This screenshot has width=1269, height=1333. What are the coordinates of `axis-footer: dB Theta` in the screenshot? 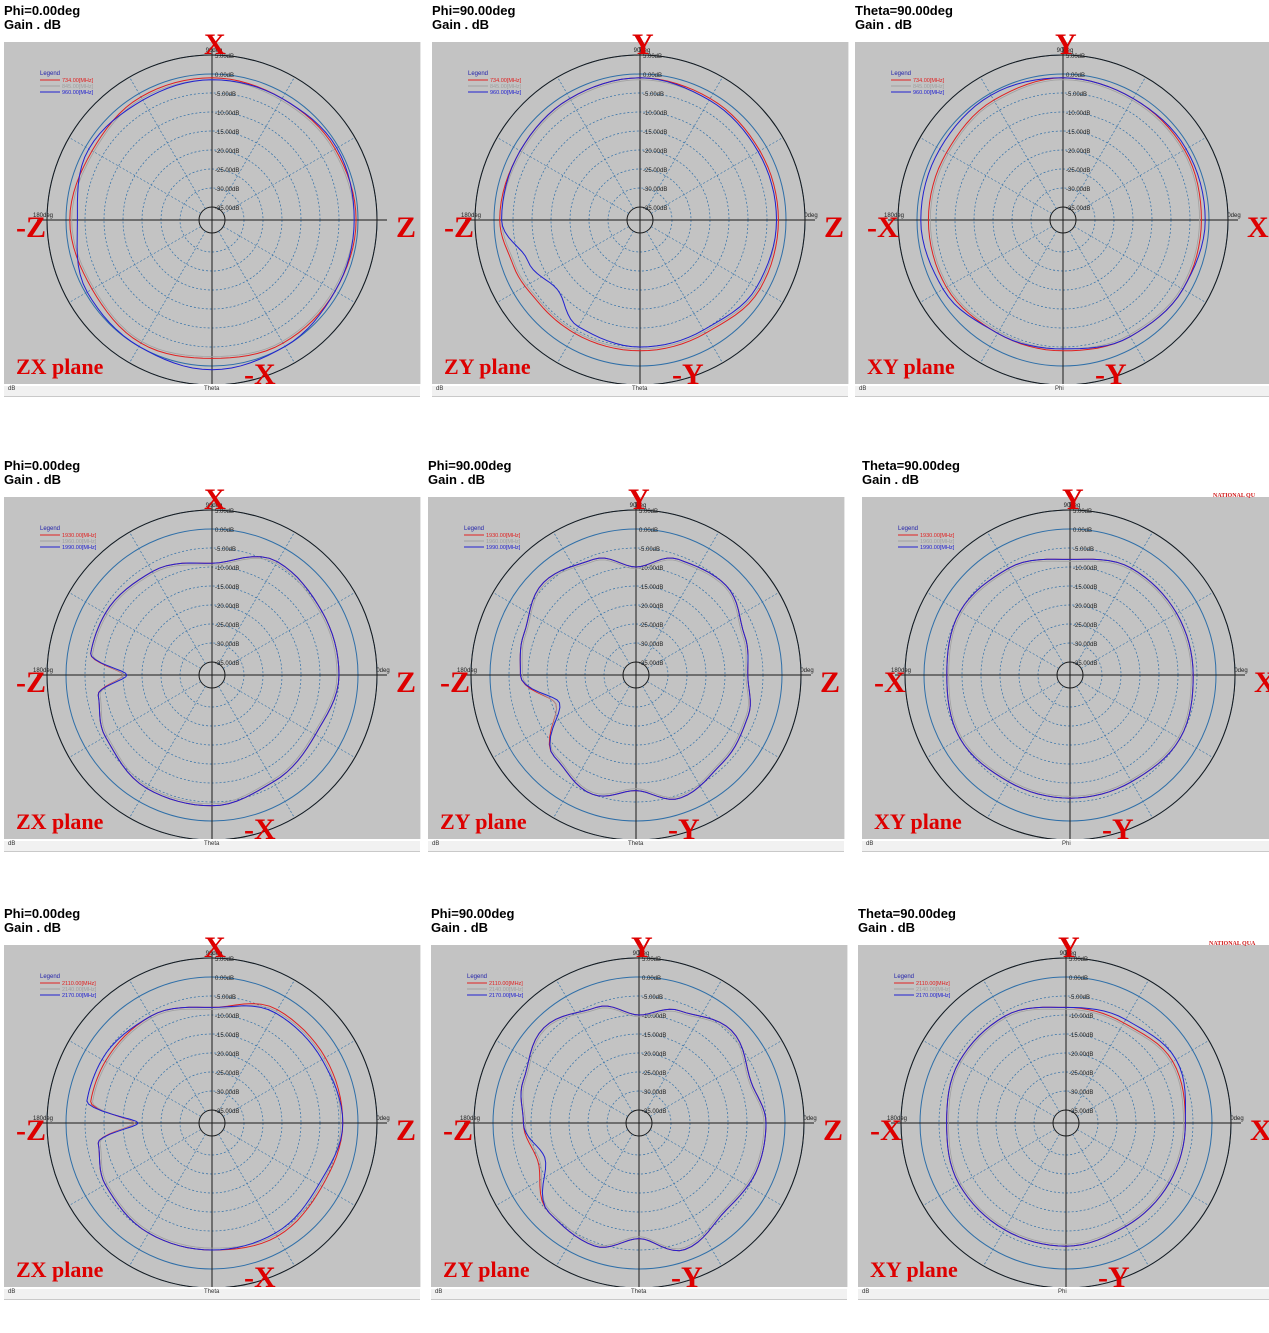 It's located at (212, 846).